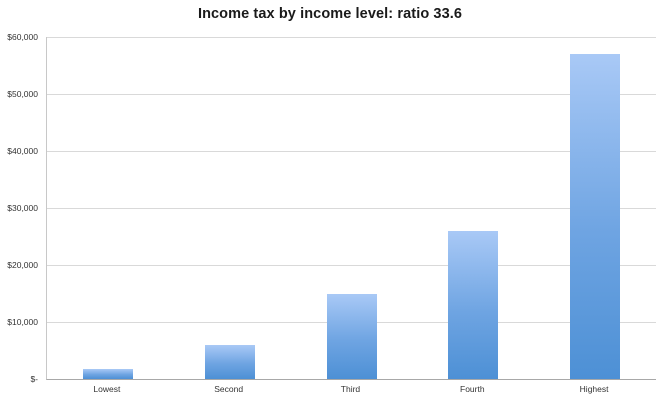 This screenshot has width=660, height=402. I want to click on bar-fourth, so click(473, 304).